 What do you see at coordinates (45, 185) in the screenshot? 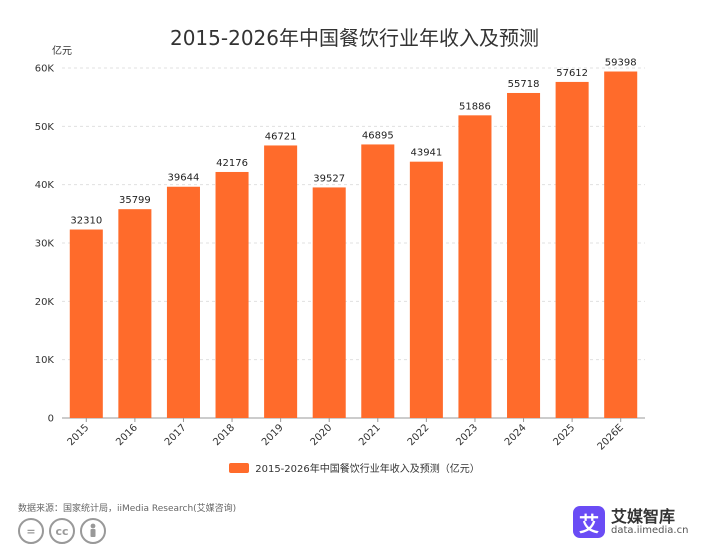
I see `y-tick-label: 40K` at bounding box center [45, 185].